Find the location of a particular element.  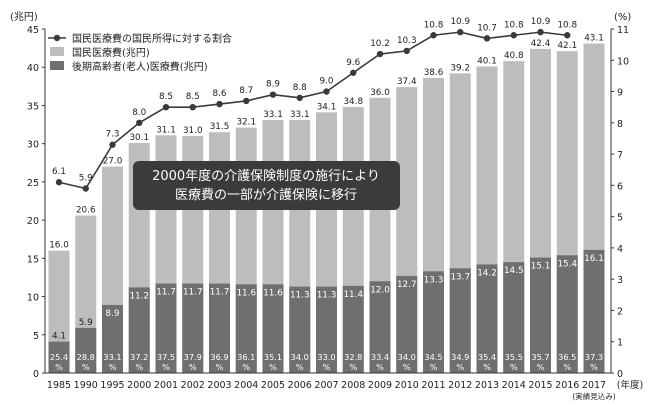

x-tick-label: 1990 is located at coordinates (86, 385).